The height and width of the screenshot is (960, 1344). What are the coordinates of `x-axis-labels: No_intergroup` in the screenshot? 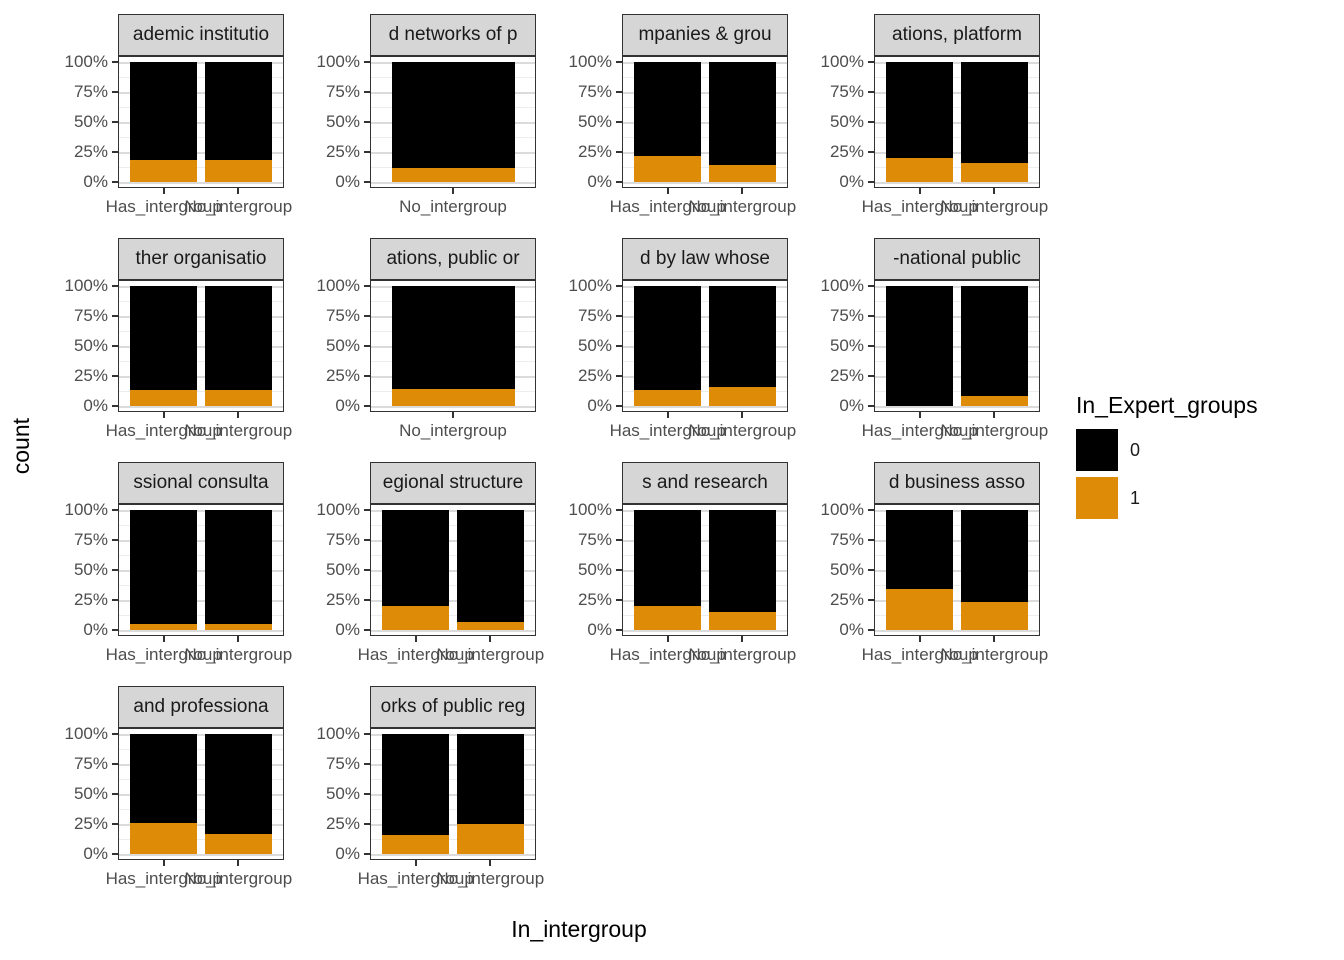 It's located at (440, 213).